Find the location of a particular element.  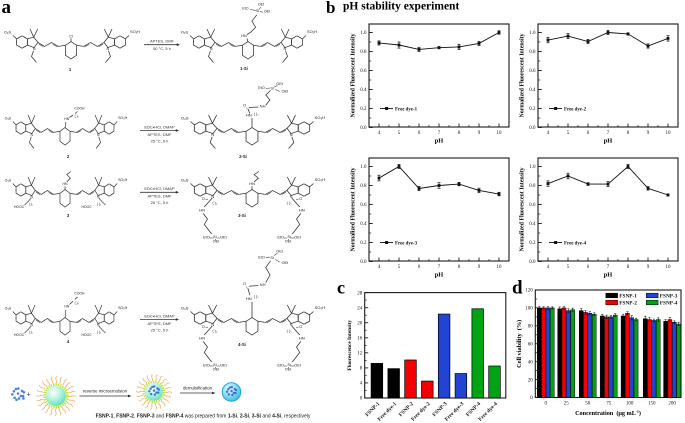

svg-text: 200 is located at coordinates (672, 404).